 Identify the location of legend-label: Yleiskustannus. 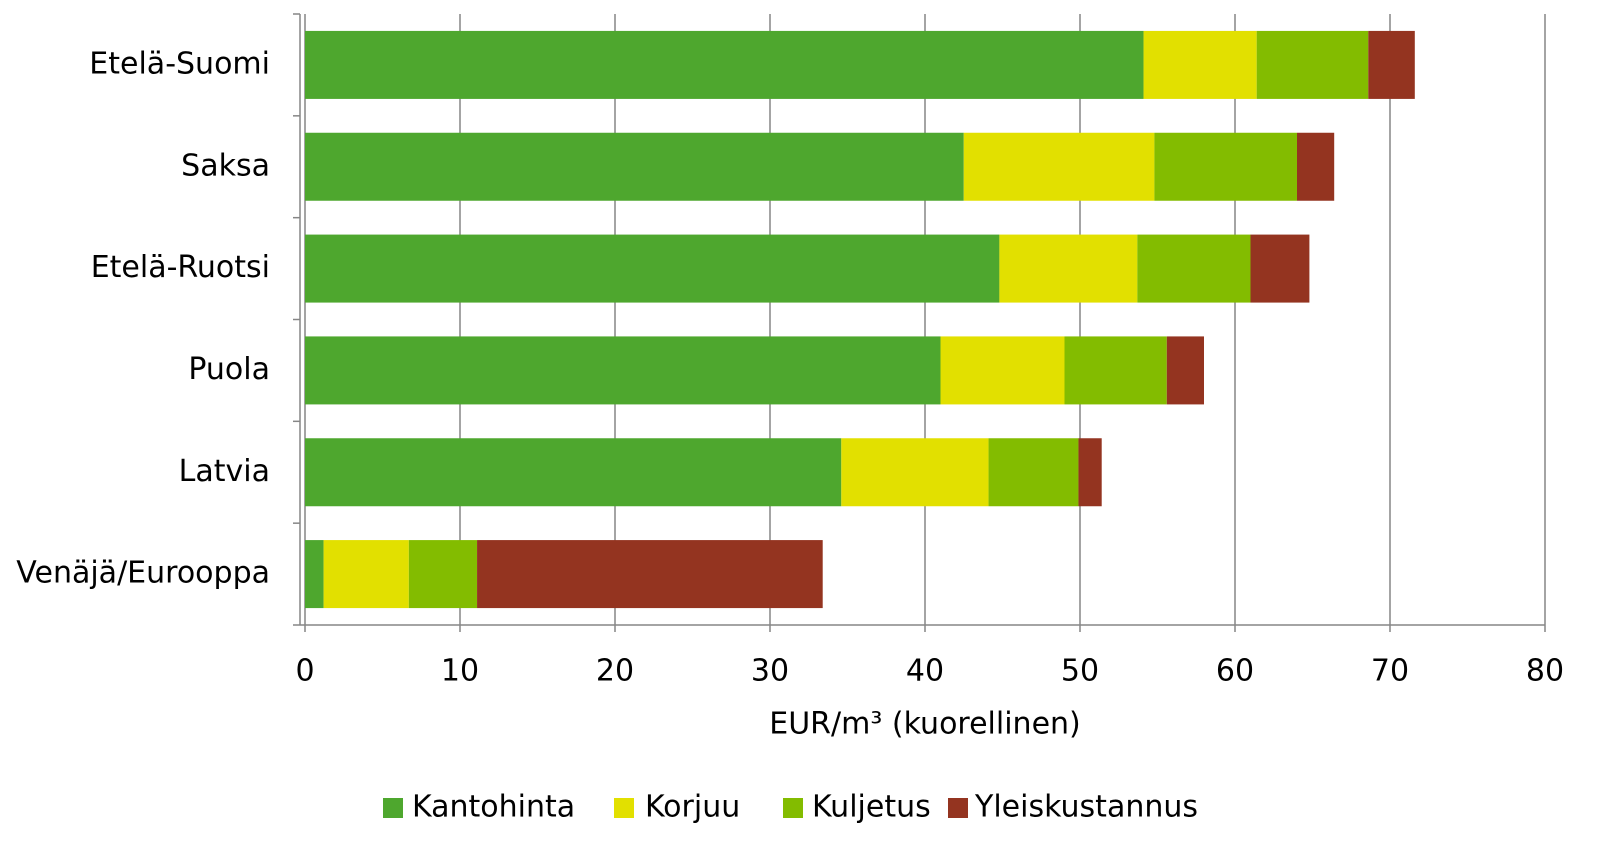
(1086, 807).